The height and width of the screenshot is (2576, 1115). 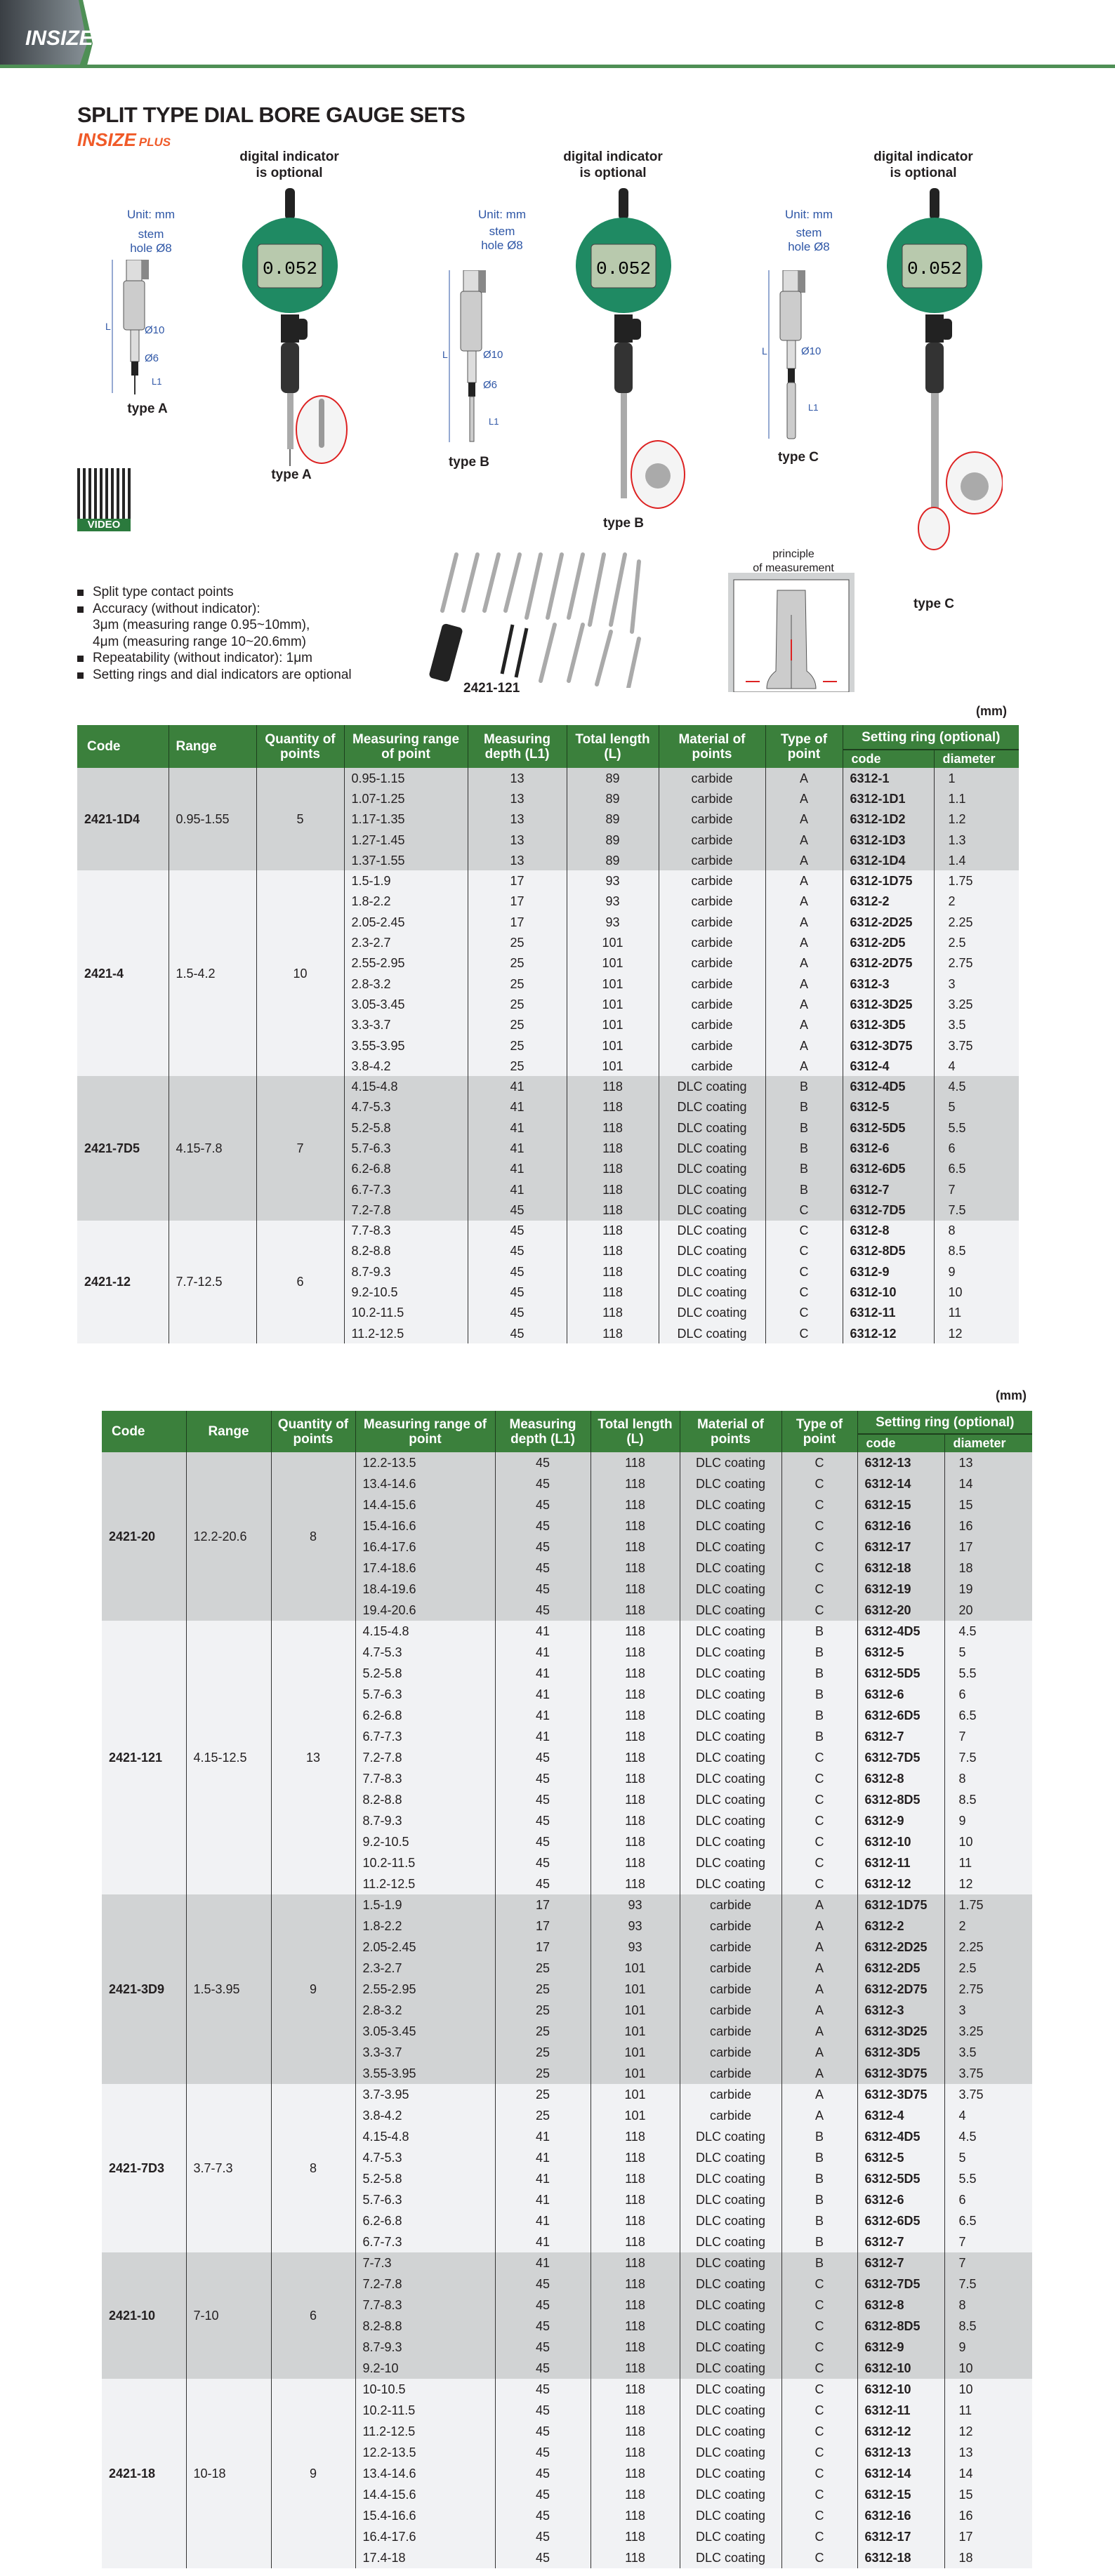 What do you see at coordinates (976, 1211) in the screenshot?
I see `ring-diameter: 7.5` at bounding box center [976, 1211].